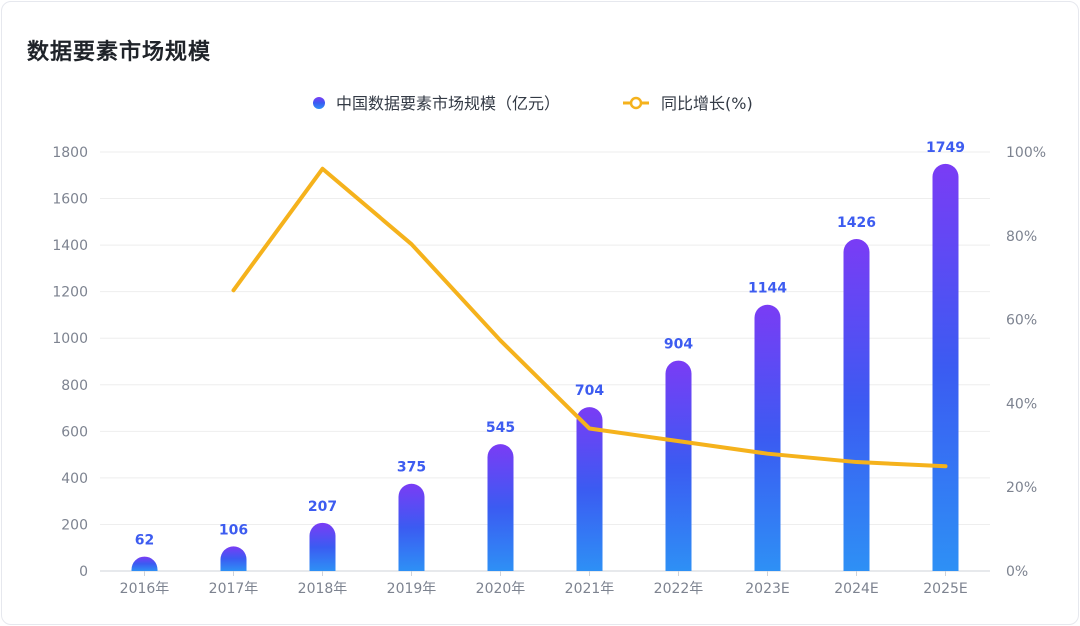  I want to click on bar-value-label: 62, so click(144, 541).